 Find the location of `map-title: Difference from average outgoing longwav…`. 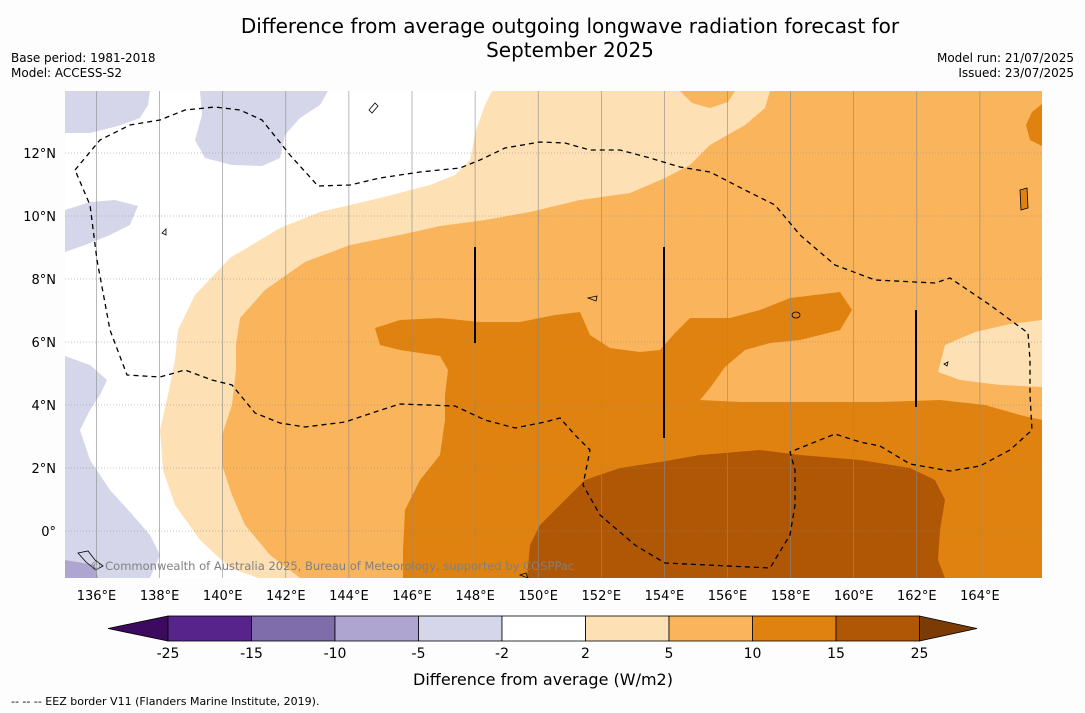

map-title: Difference from average outgoing longwav… is located at coordinates (570, 38).